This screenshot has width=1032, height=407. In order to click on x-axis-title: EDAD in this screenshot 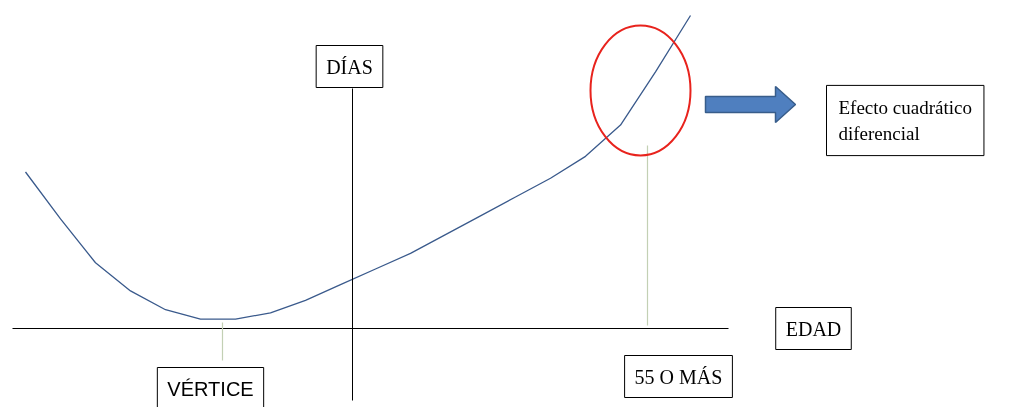, I will do `click(813, 328)`.